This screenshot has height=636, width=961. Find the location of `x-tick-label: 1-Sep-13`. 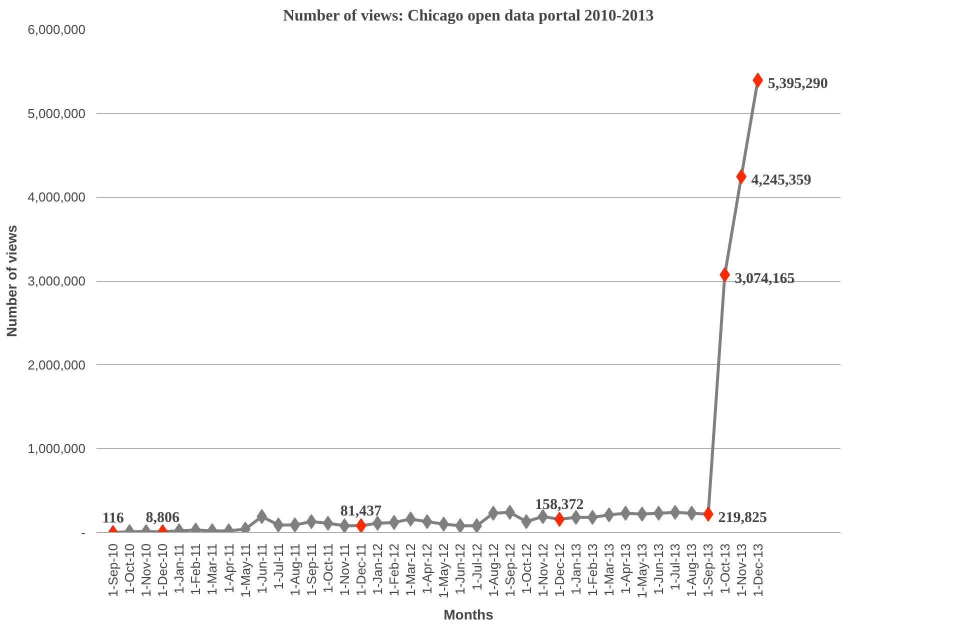

x-tick-label: 1-Sep-13 is located at coordinates (708, 570).